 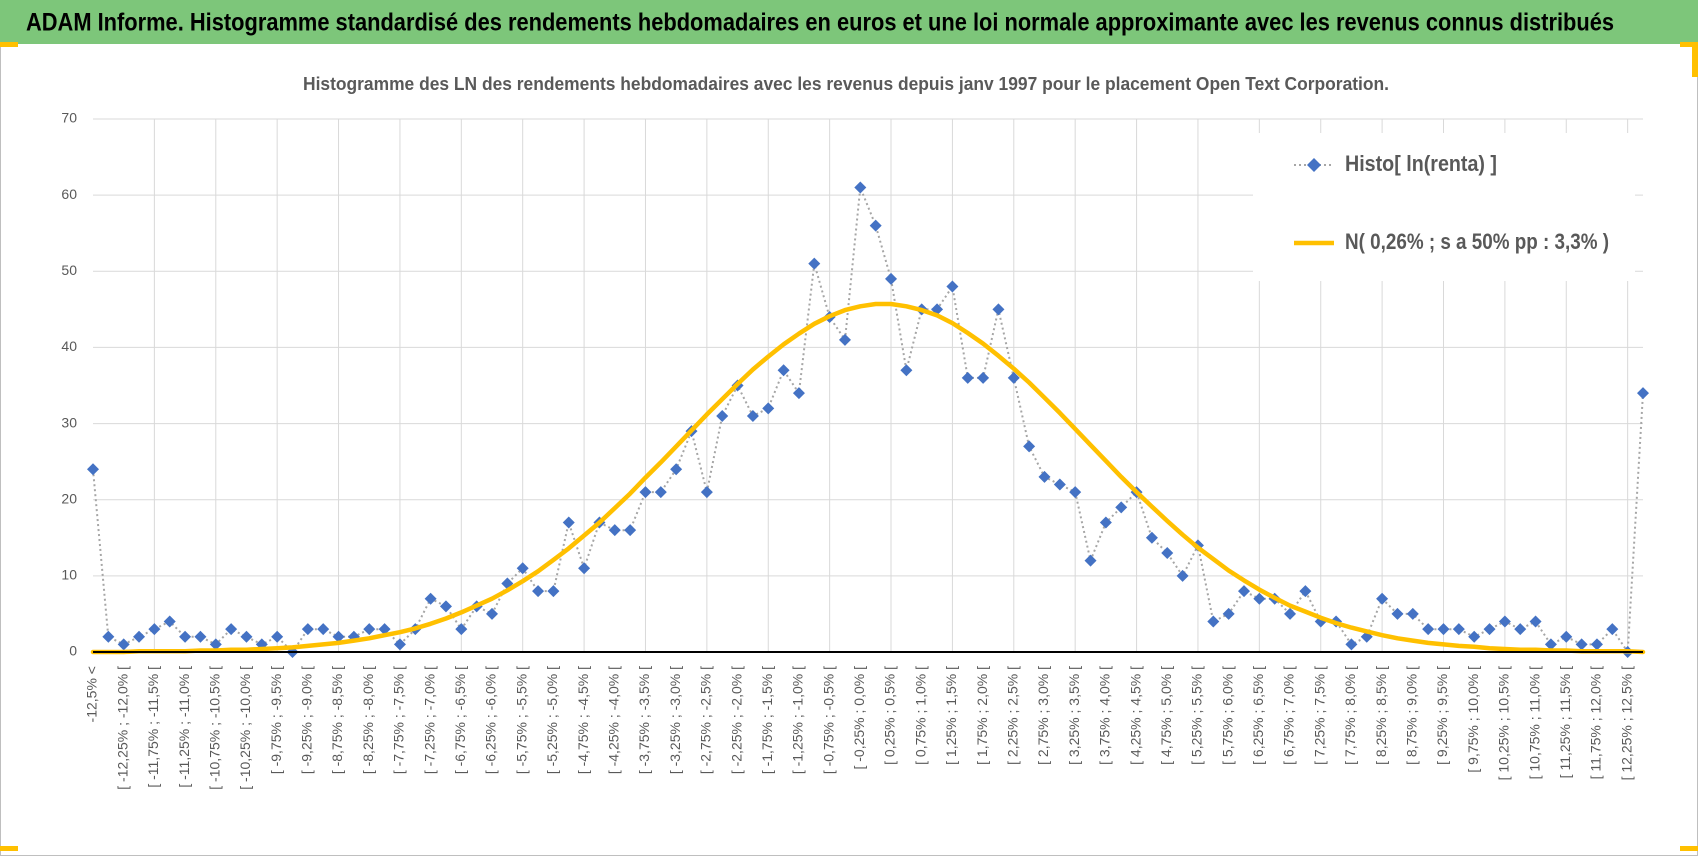 What do you see at coordinates (552, 720) in the screenshot?
I see `x-tick-label: [ -5,25% ; -5,0% [` at bounding box center [552, 720].